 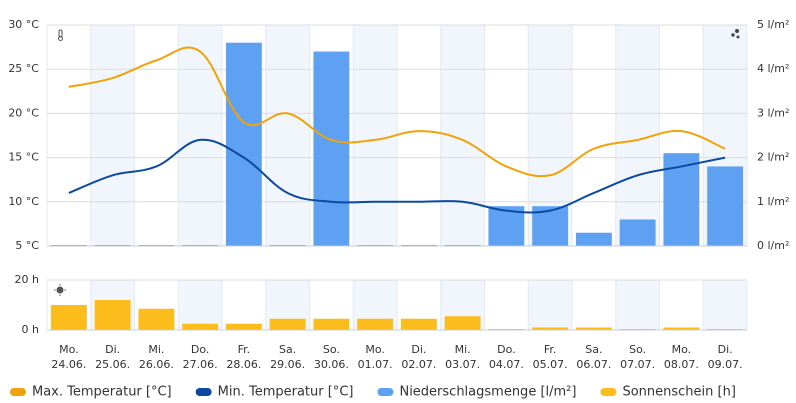 What do you see at coordinates (773, 24) in the screenshot?
I see `y2-tick-label: 5 l/m²` at bounding box center [773, 24].